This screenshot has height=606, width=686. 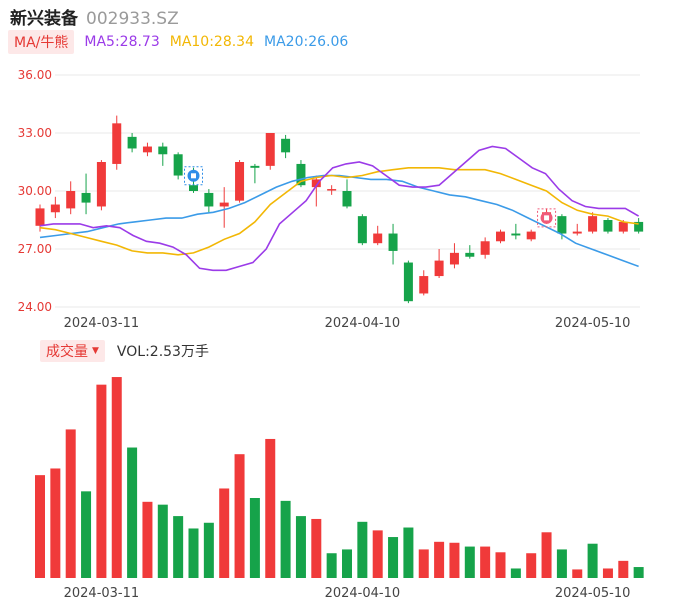 I want to click on y-tick-label: 33.00, so click(x=35, y=133).